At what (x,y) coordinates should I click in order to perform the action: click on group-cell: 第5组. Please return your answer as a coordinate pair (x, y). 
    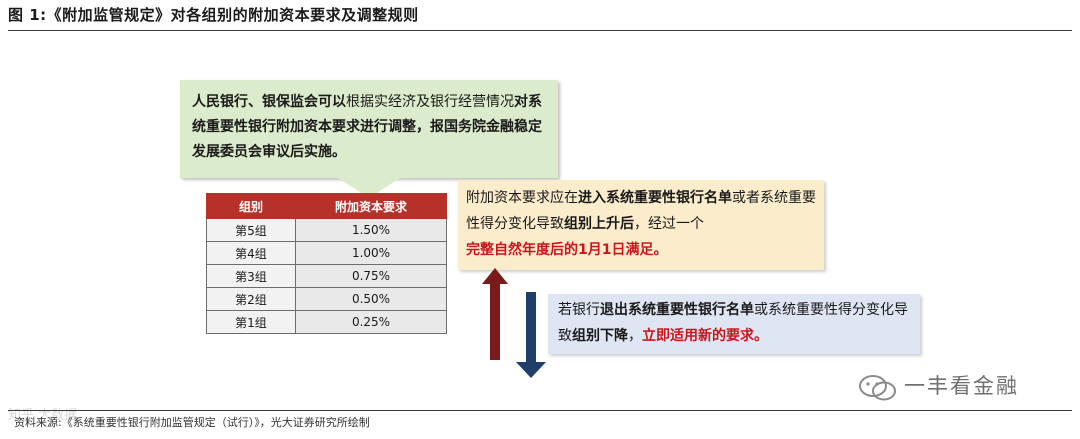
    Looking at the image, I should click on (251, 230).